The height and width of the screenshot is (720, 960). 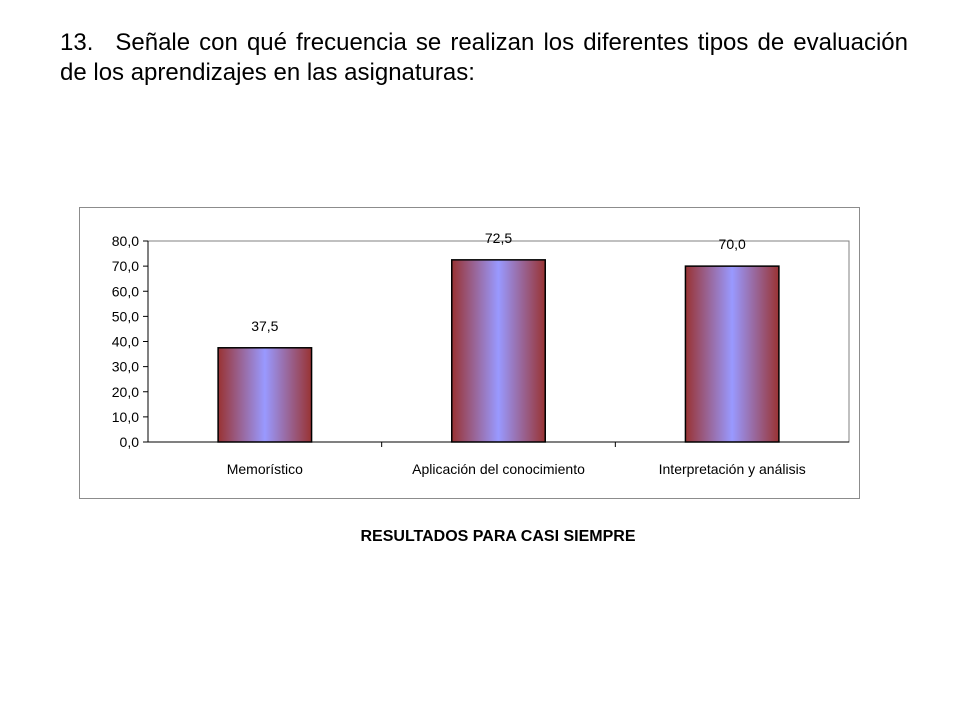 What do you see at coordinates (130, 442) in the screenshot?
I see `y-tick-label: 0,0` at bounding box center [130, 442].